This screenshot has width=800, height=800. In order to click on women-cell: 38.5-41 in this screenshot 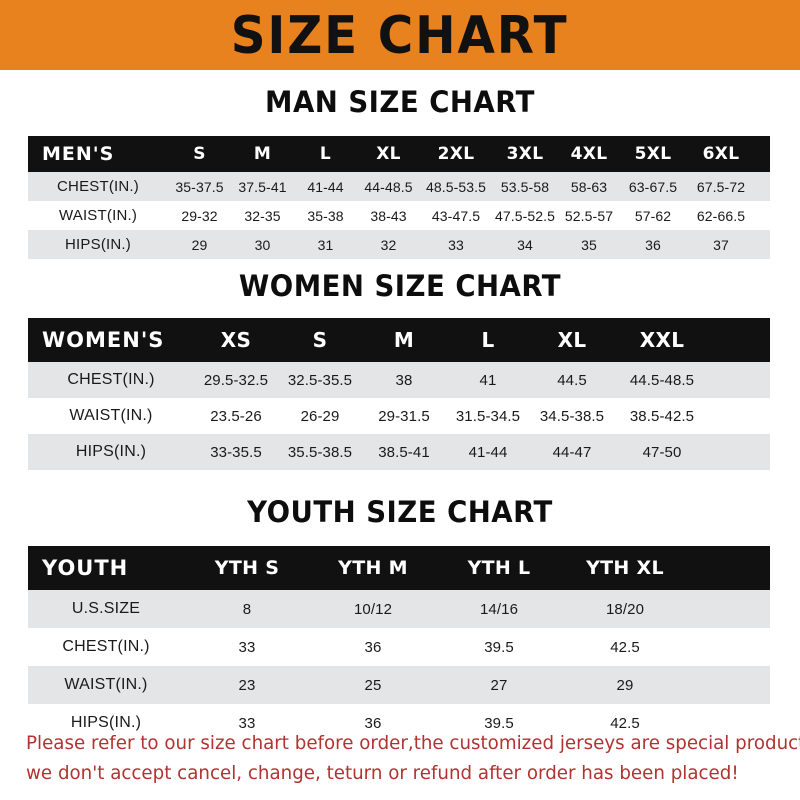, I will do `click(404, 452)`.